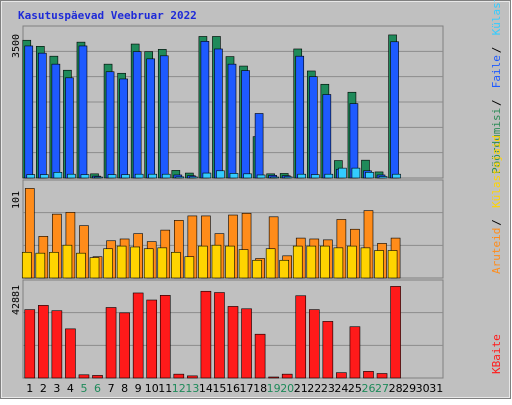  I want to click on legend-item: Külastajaid, so click(496, 17).